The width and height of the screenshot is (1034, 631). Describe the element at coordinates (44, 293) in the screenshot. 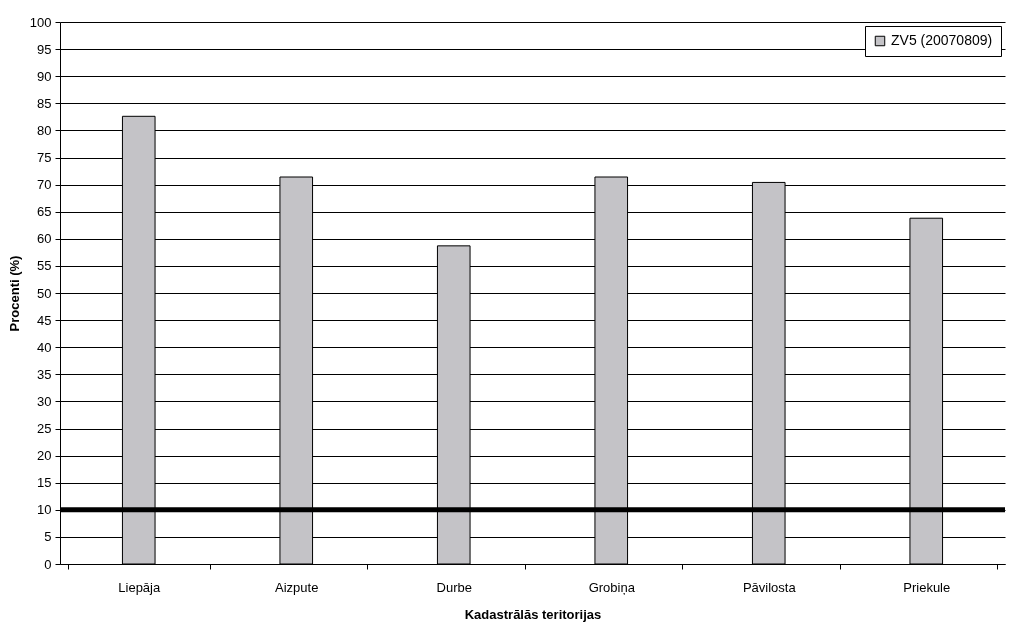

I see `y-tick-label: 50` at that location.